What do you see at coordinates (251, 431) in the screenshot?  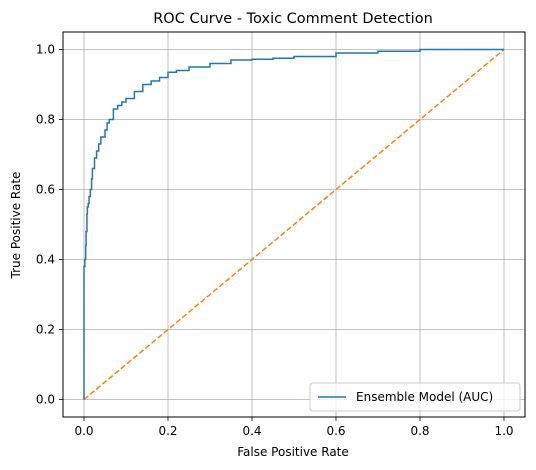 I see `x-tick-label: 0.4` at bounding box center [251, 431].